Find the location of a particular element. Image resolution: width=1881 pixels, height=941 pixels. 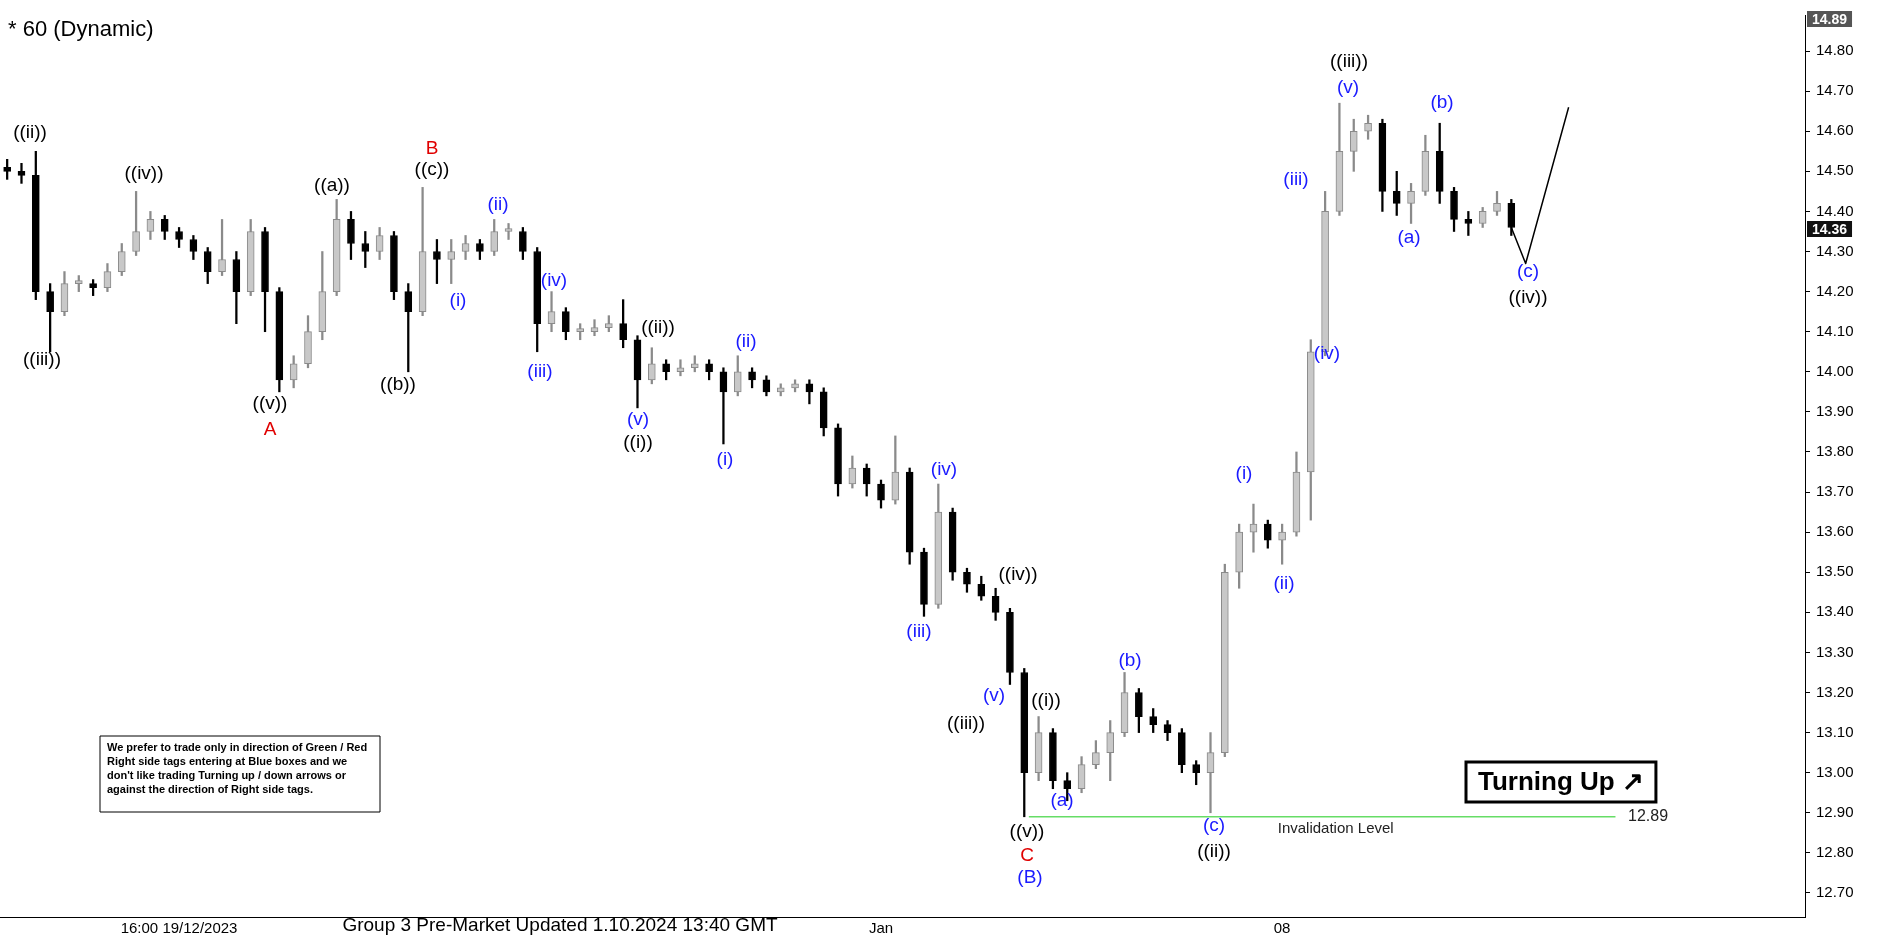

y-tick-label: 13.50 is located at coordinates (1835, 571).